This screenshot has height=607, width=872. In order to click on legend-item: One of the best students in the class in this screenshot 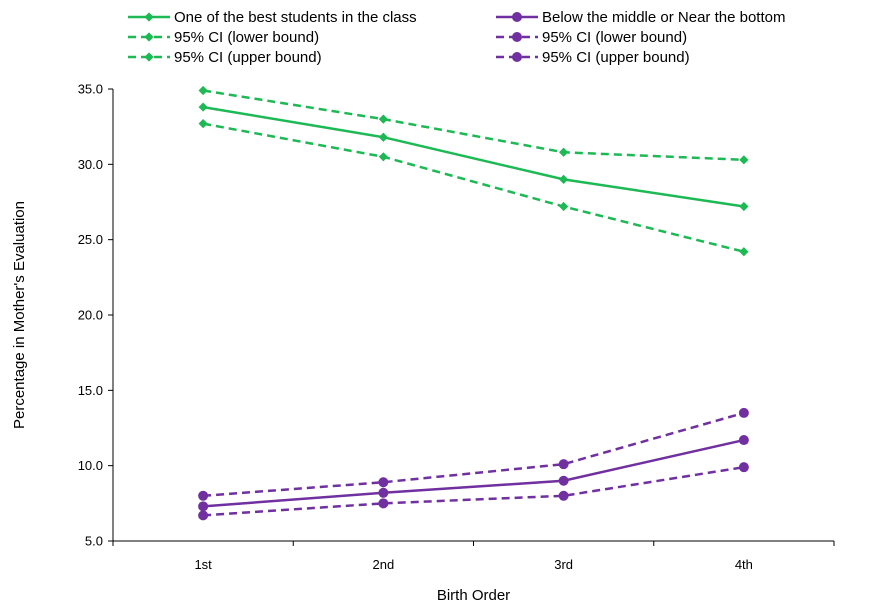, I will do `click(272, 17)`.